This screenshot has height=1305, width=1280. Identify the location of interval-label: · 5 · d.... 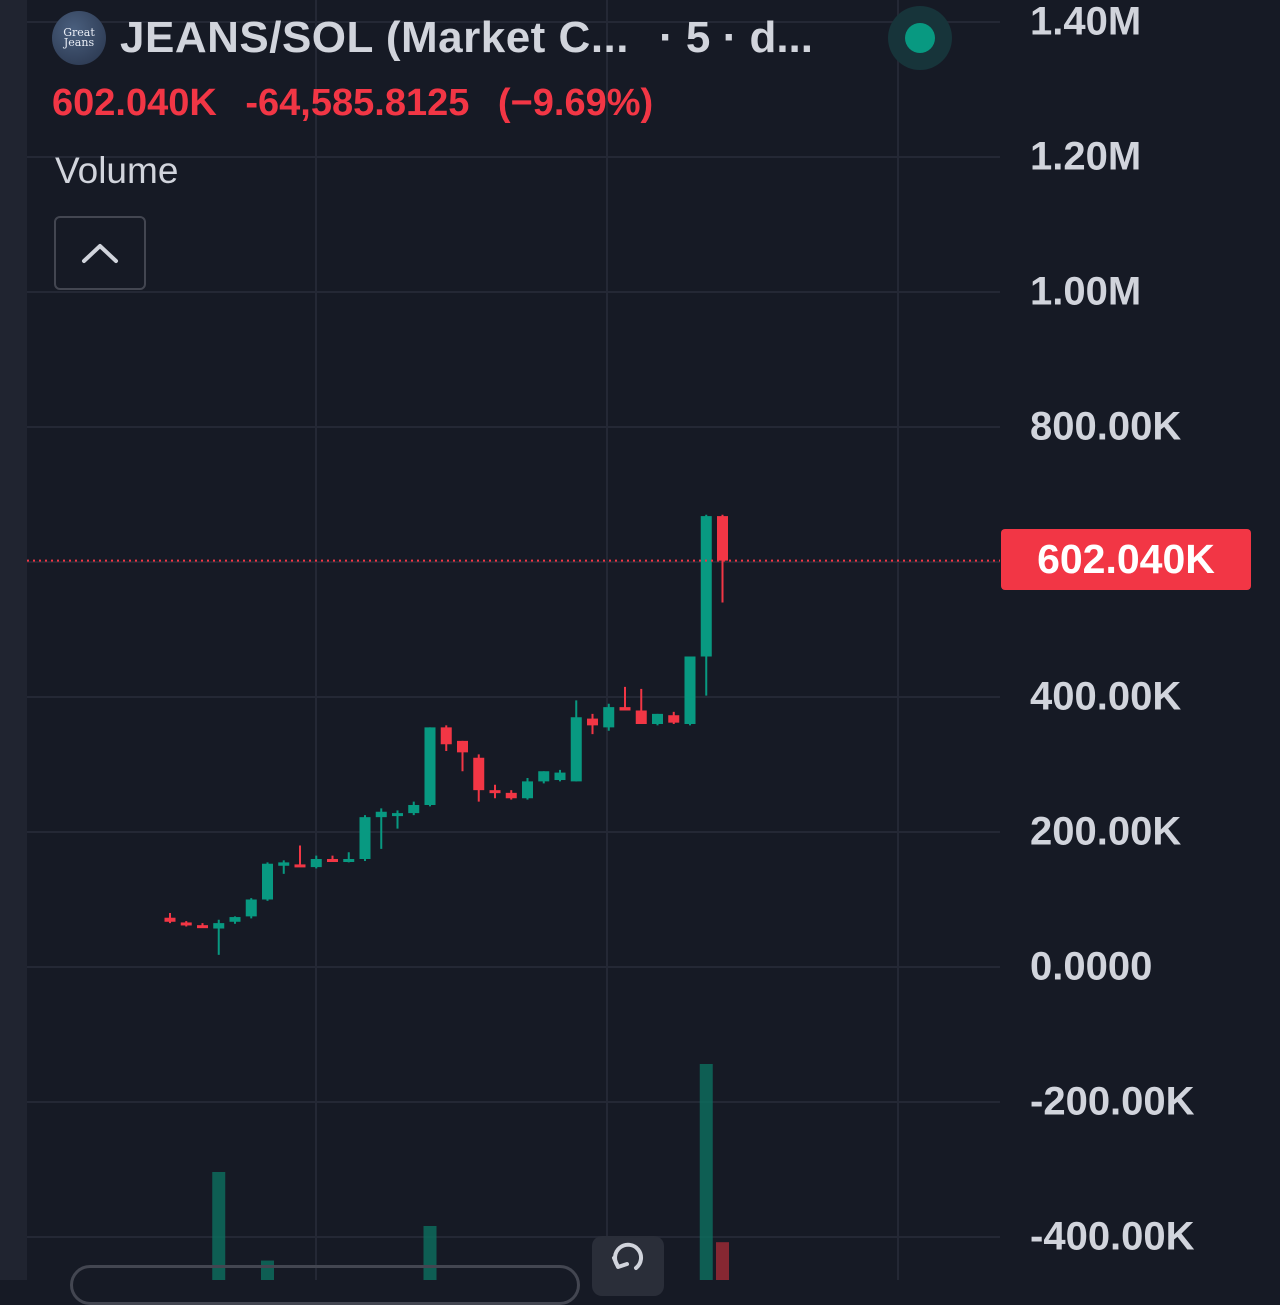
(736, 37).